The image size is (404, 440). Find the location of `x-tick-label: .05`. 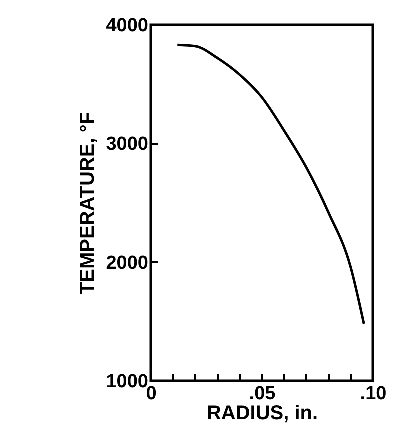

x-tick-label: .05 is located at coordinates (262, 394).